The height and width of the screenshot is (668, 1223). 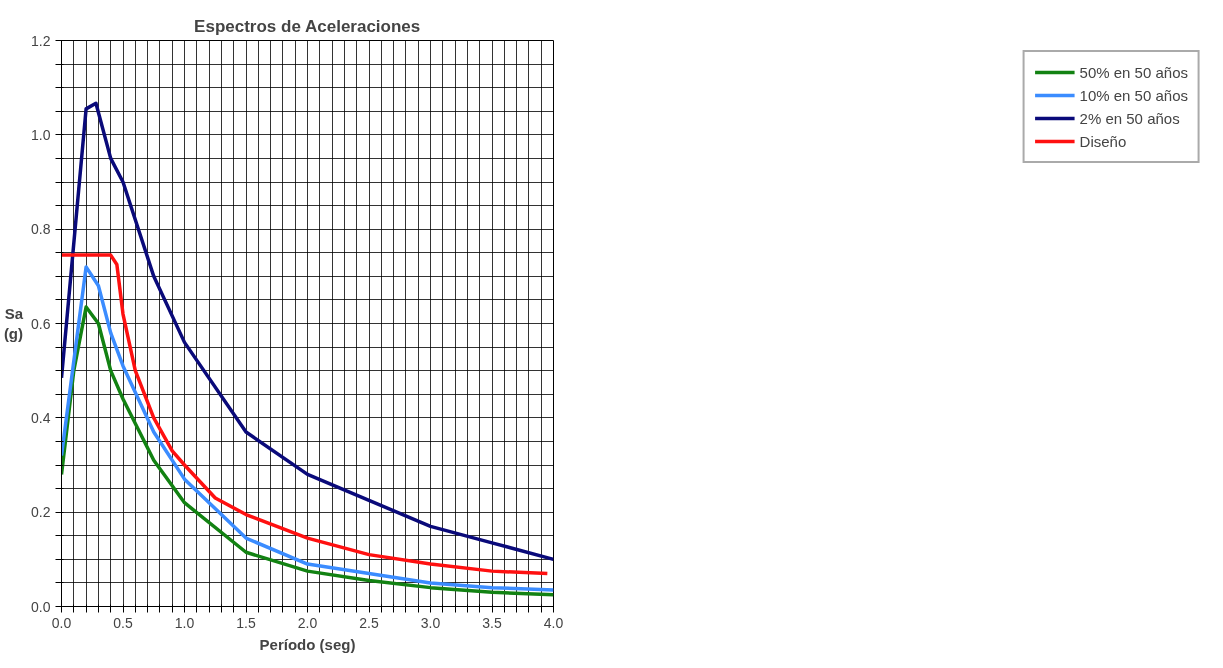 What do you see at coordinates (307, 622) in the screenshot?
I see `x-tick-label: 2.0` at bounding box center [307, 622].